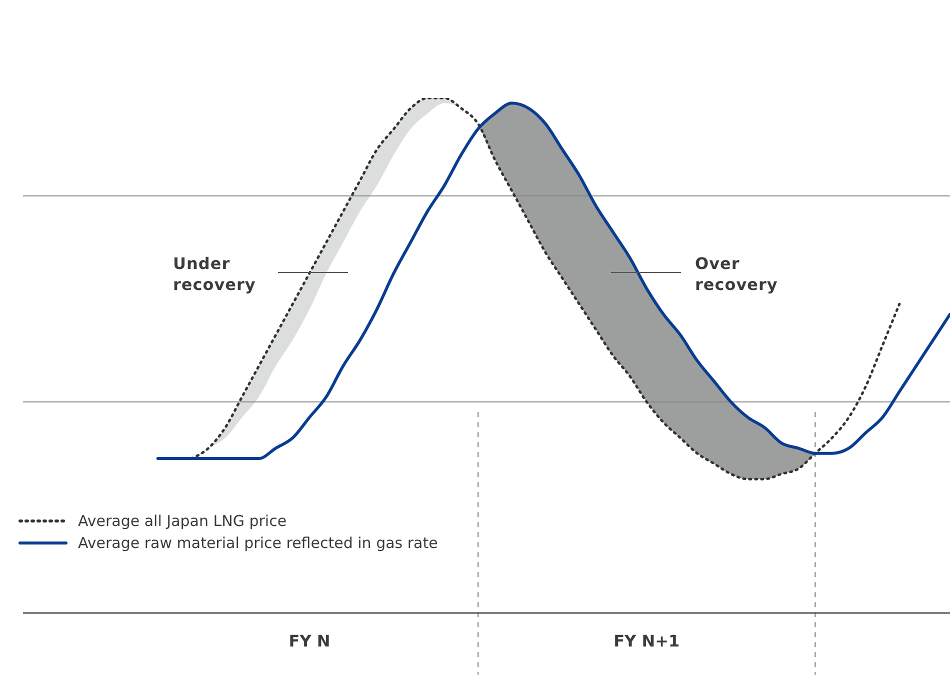 This screenshot has width=950, height=677. What do you see at coordinates (215, 274) in the screenshot?
I see `annotation: Under recovery` at bounding box center [215, 274].